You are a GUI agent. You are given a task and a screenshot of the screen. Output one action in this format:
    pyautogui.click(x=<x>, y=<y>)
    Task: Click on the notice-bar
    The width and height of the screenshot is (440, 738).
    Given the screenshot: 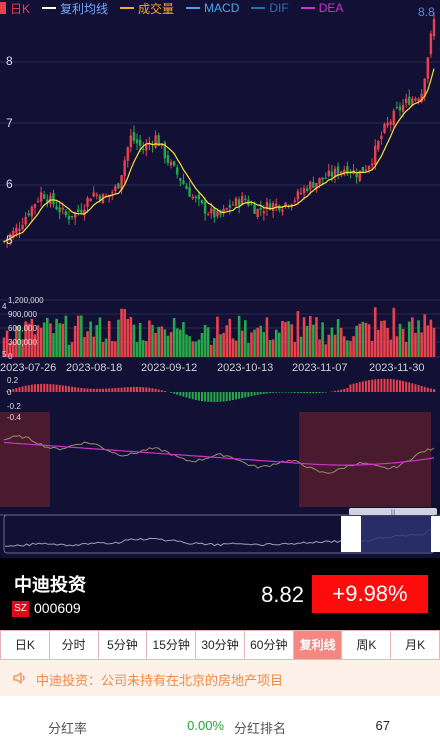 What is the action you would take?
    pyautogui.click(x=220, y=678)
    